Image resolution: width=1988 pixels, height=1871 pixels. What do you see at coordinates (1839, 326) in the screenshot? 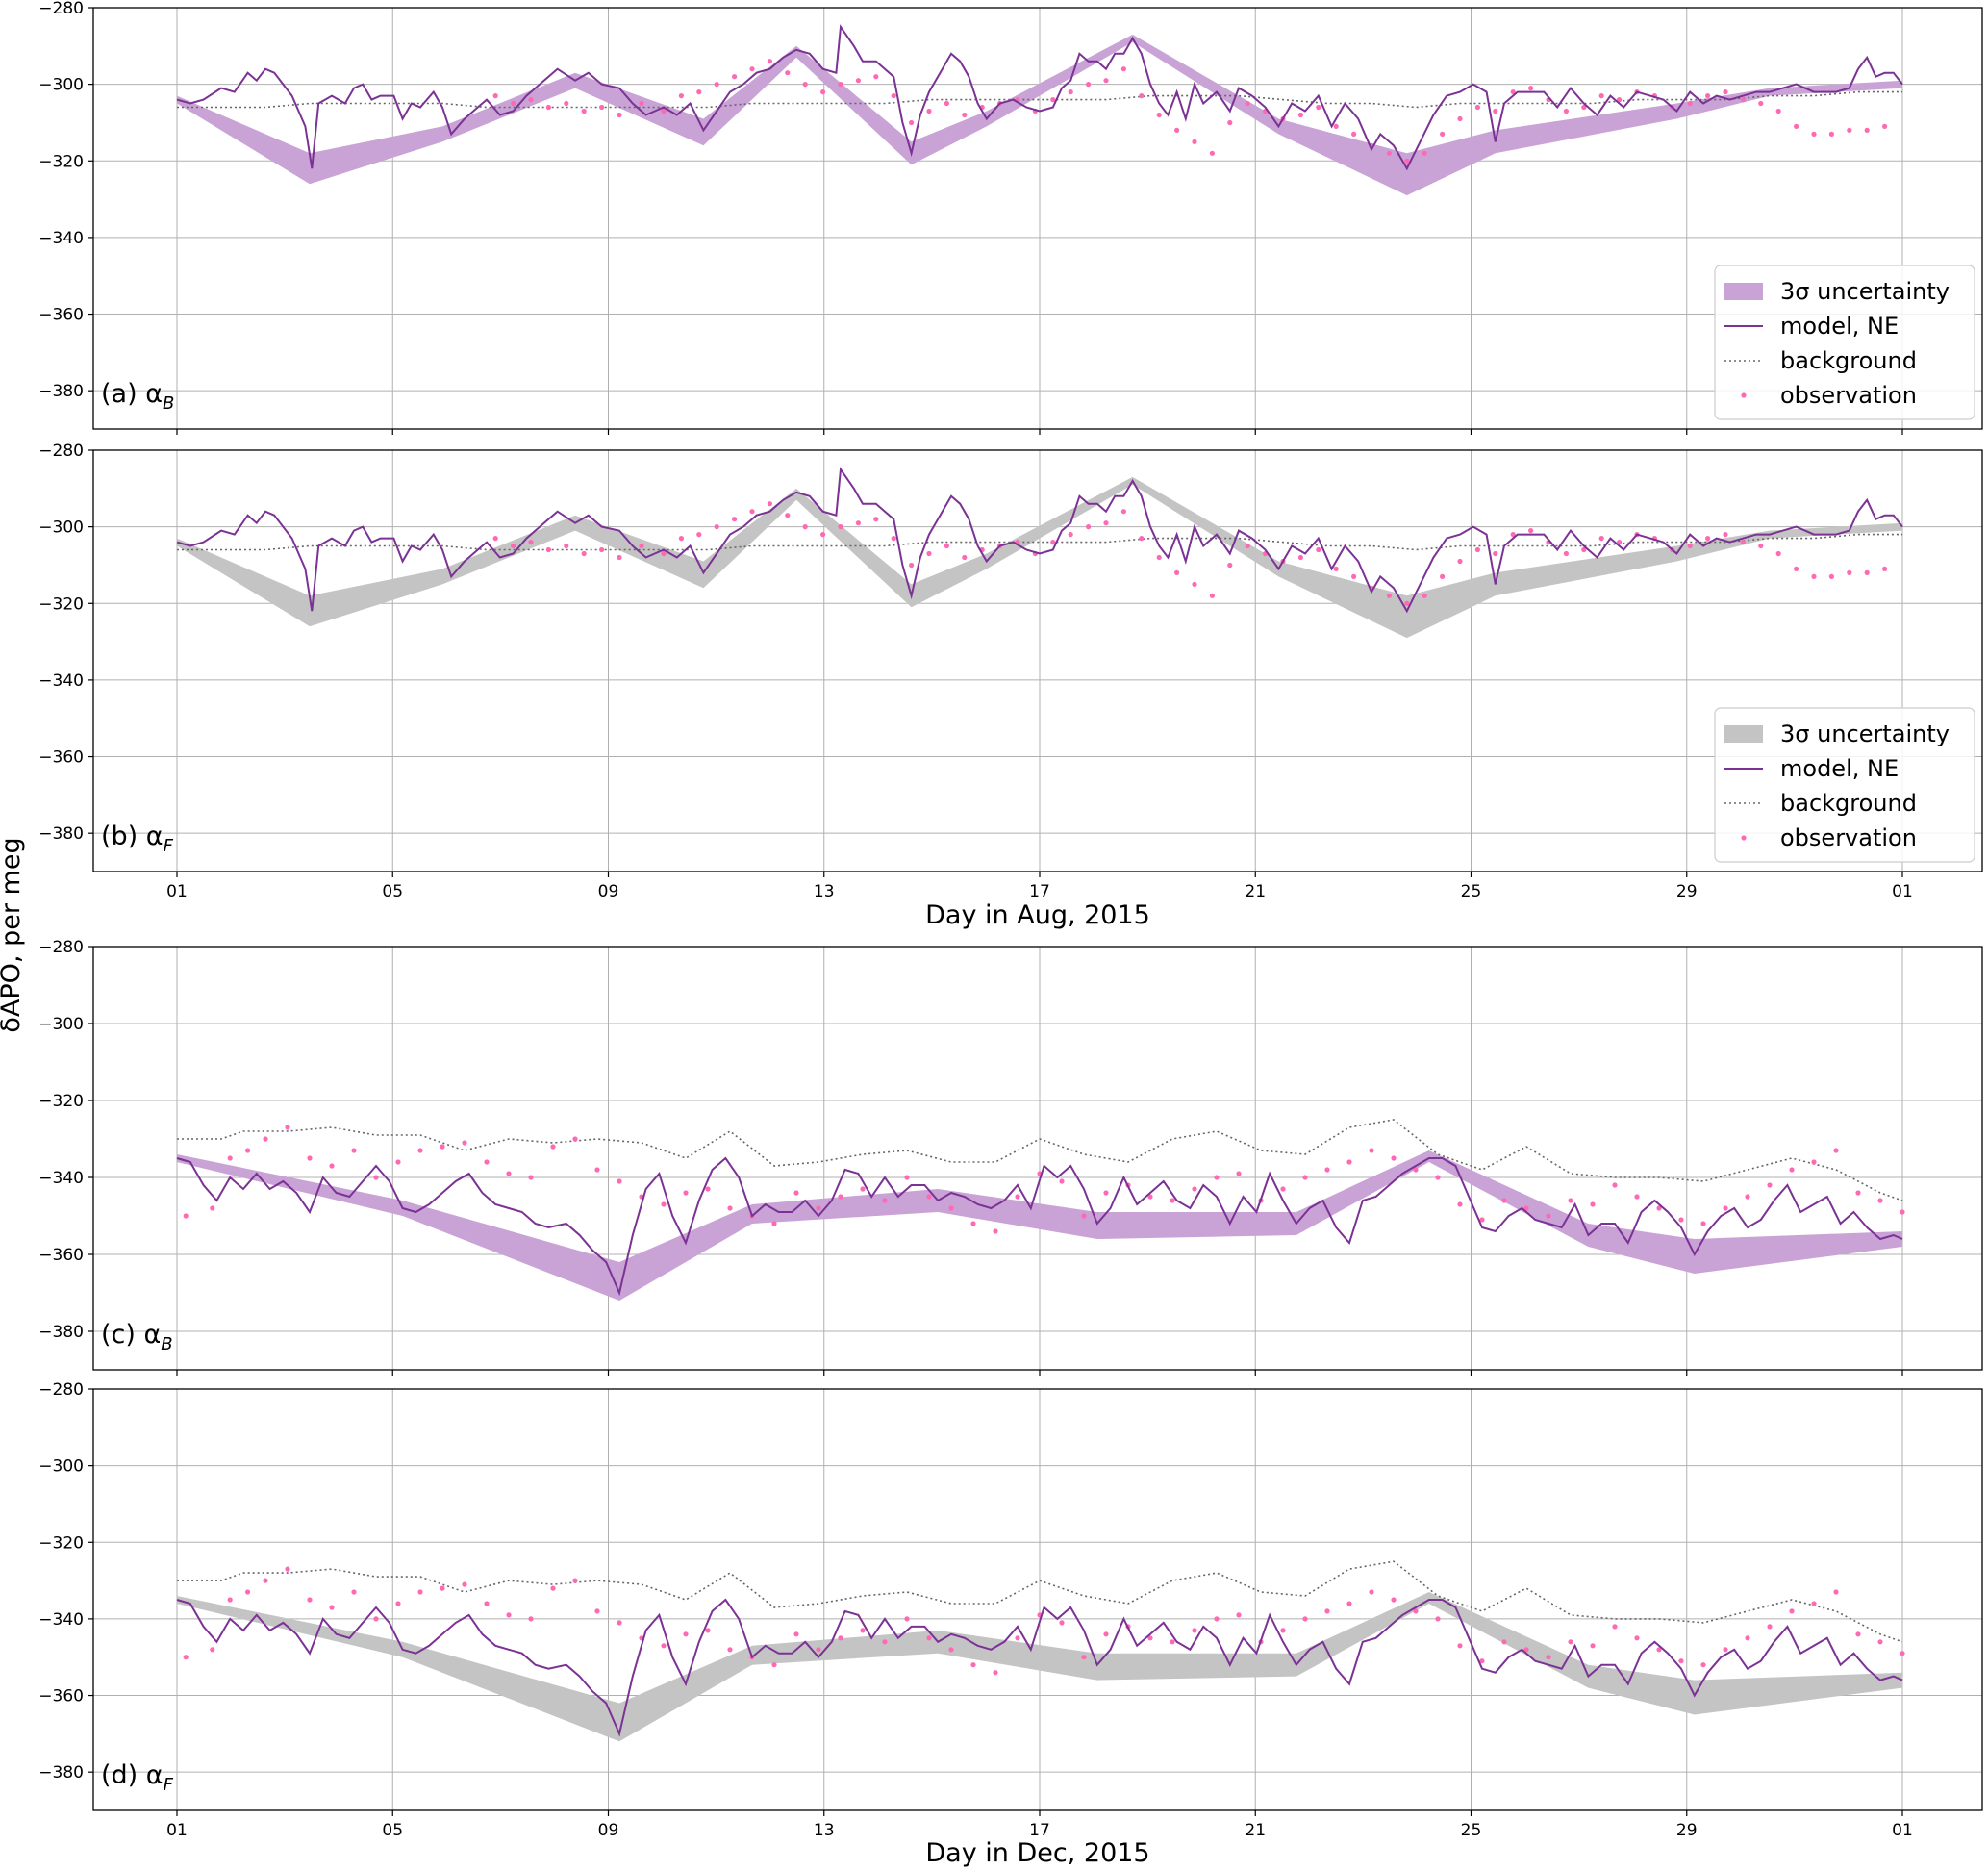
I see `legend-label: model, NE` at bounding box center [1839, 326].